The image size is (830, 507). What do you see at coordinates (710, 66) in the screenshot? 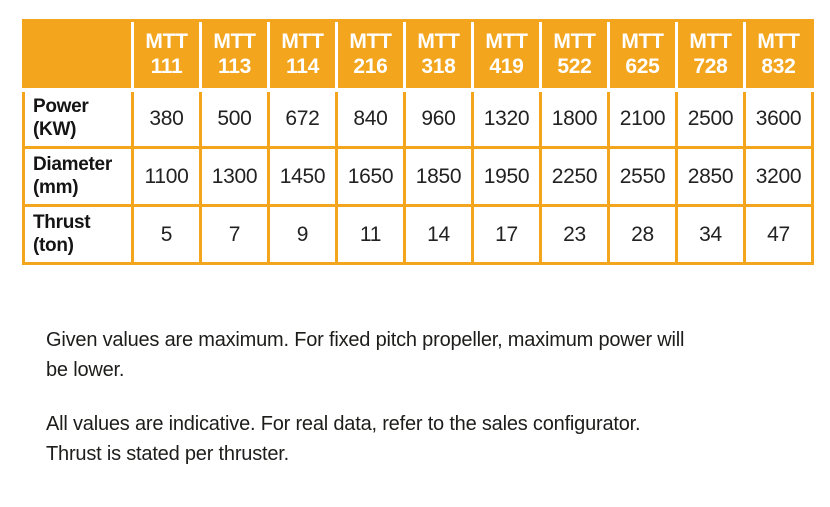
I see `model-code: 728` at bounding box center [710, 66].